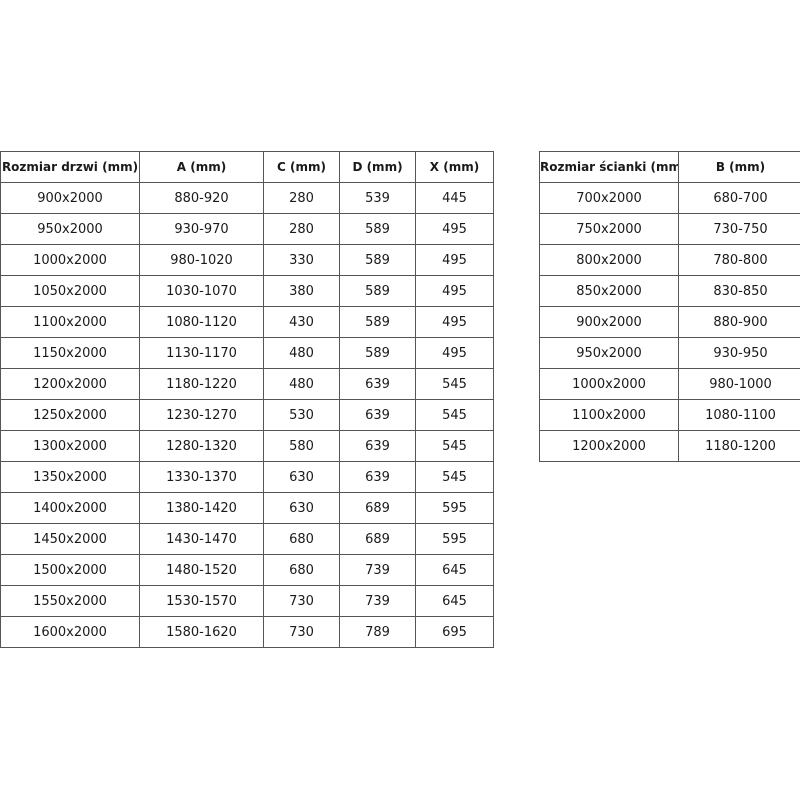  I want to click on table-cell: 1530-1570, so click(201, 601).